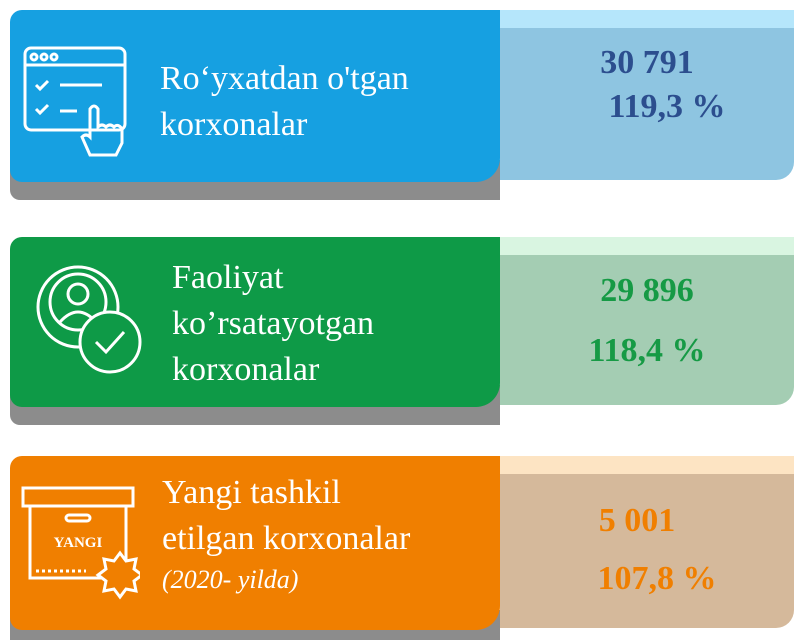 The width and height of the screenshot is (794, 640). I want to click on label-line: etilgan korxonalar, so click(286, 538).